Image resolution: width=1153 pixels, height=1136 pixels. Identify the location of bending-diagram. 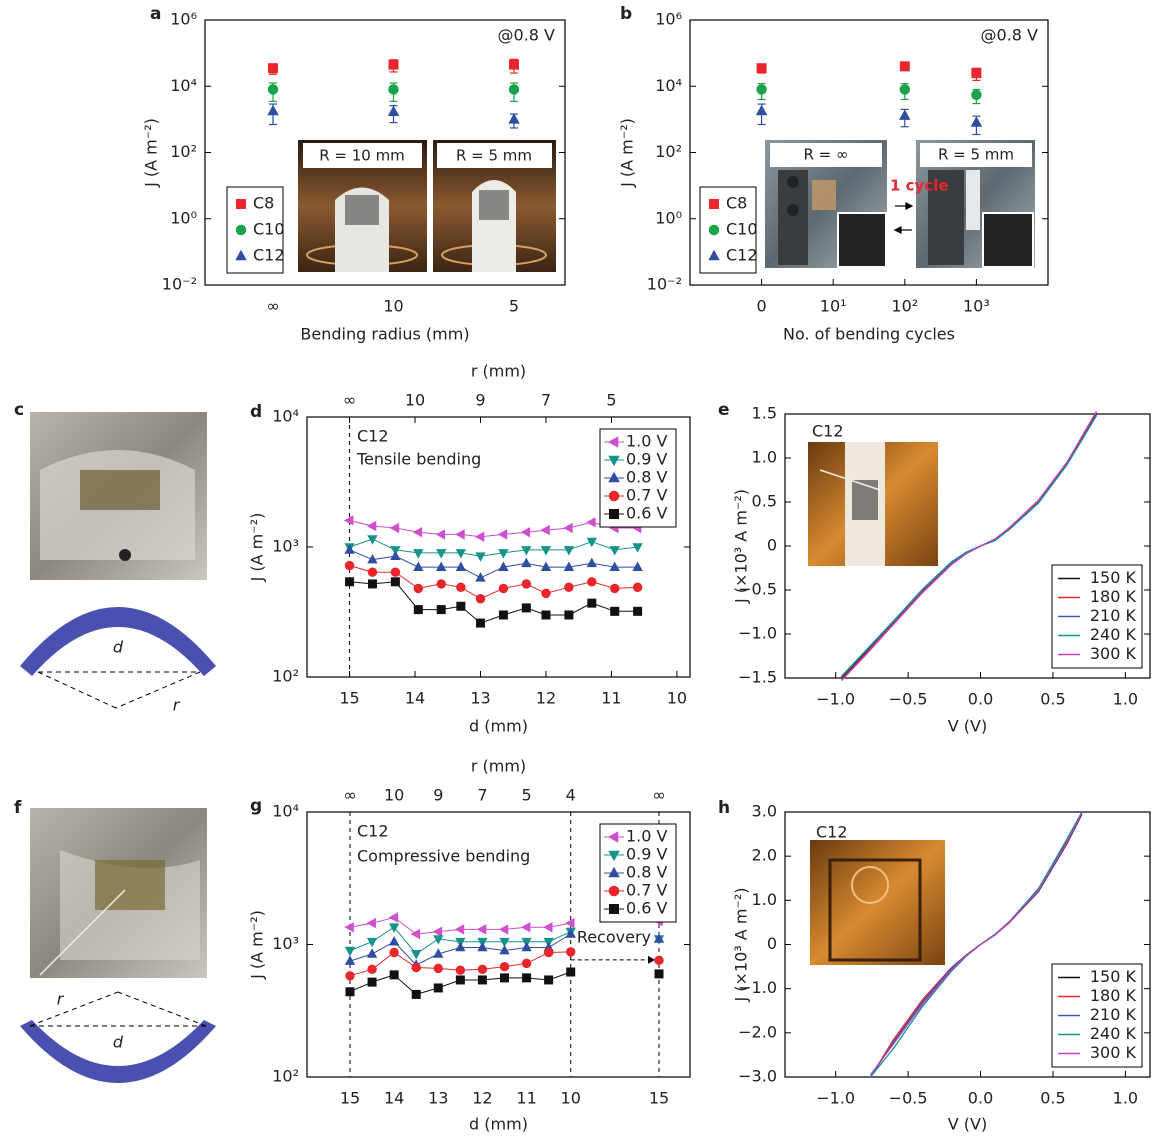
(118, 658).